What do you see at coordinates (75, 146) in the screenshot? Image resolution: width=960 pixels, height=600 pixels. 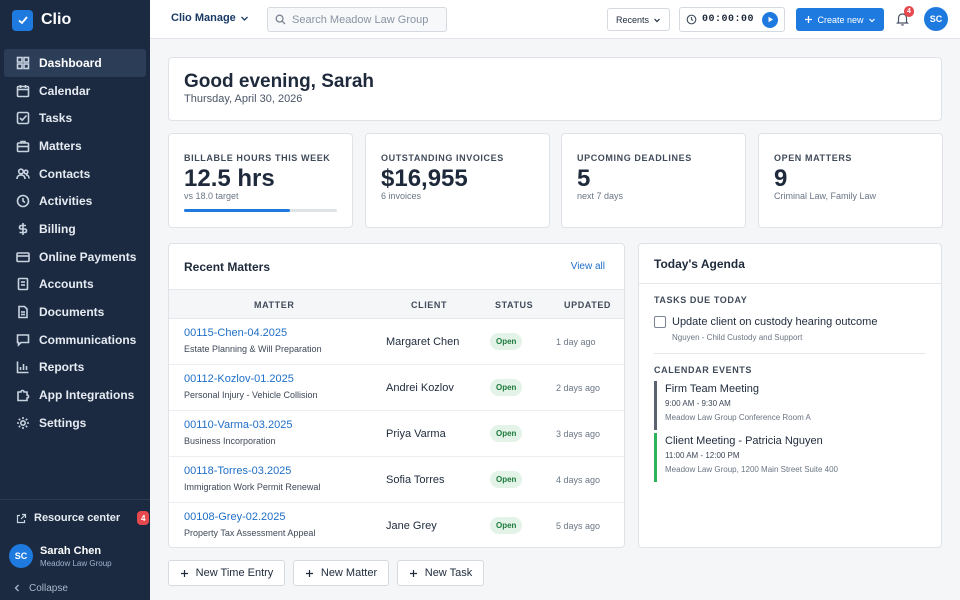 I see `sidebar-item-matters: Matters` at bounding box center [75, 146].